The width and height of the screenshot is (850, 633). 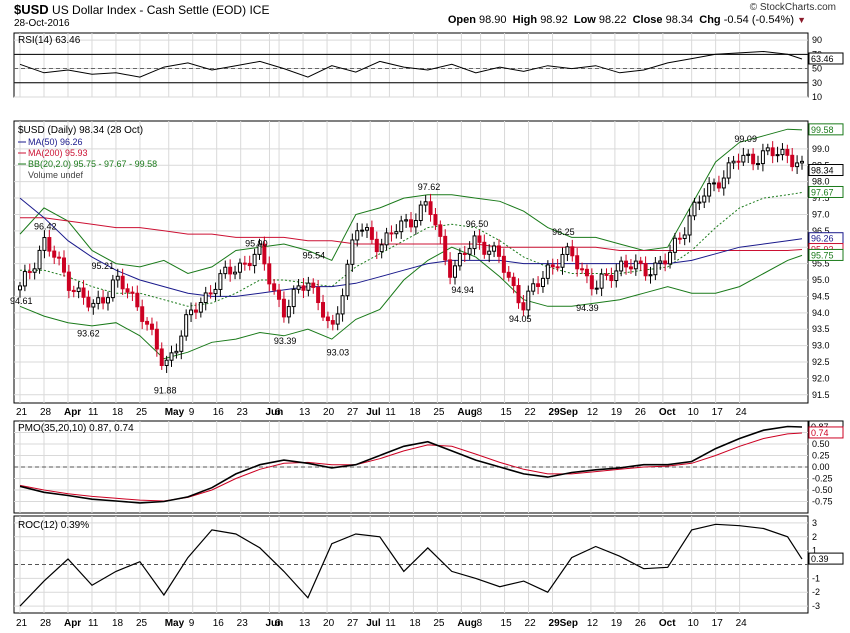 I want to click on y-tick-label: 0.00, so click(x=821, y=467).